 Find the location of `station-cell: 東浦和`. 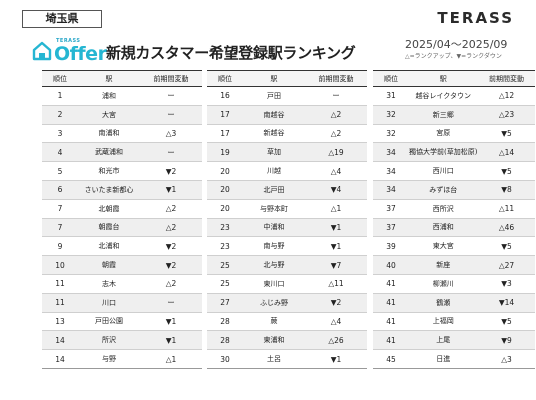

station-cell: 東浦和 is located at coordinates (274, 340).